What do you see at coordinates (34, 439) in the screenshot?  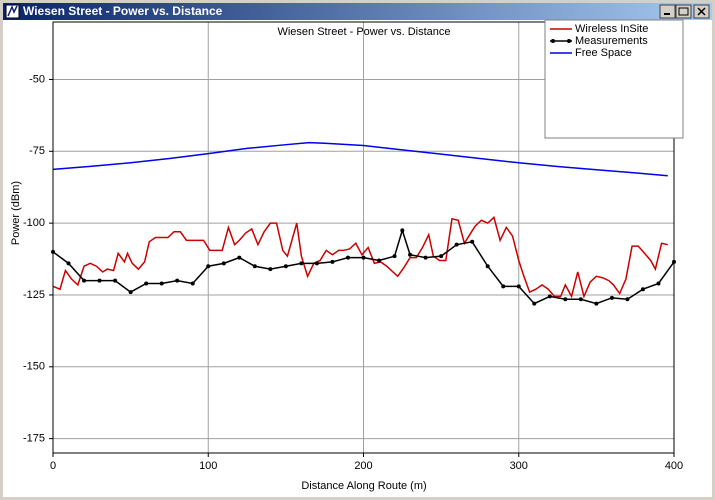 I see `y-tick-label: -175` at bounding box center [34, 439].